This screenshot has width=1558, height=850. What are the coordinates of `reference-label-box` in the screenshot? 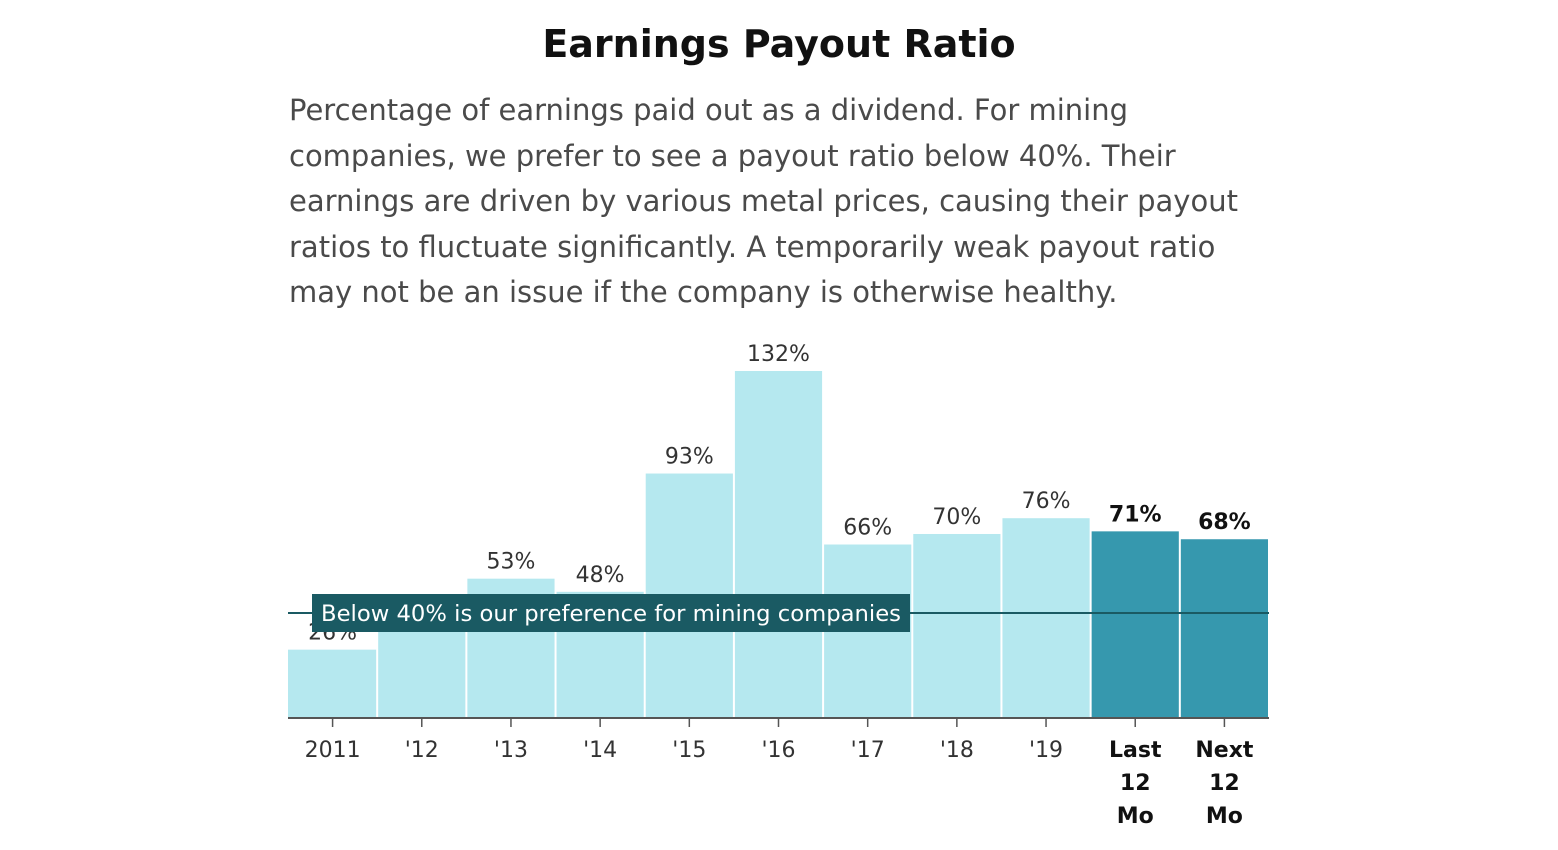 It's located at (611, 613).